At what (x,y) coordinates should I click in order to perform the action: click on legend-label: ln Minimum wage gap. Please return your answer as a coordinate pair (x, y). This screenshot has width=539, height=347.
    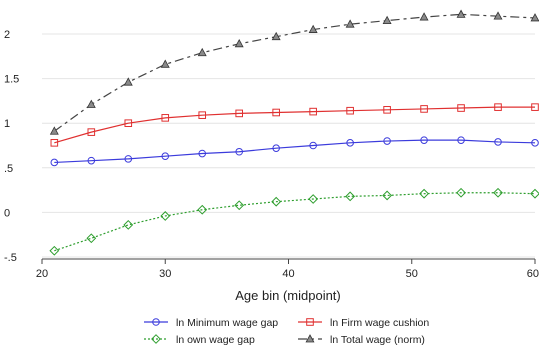
    Looking at the image, I should click on (227, 323).